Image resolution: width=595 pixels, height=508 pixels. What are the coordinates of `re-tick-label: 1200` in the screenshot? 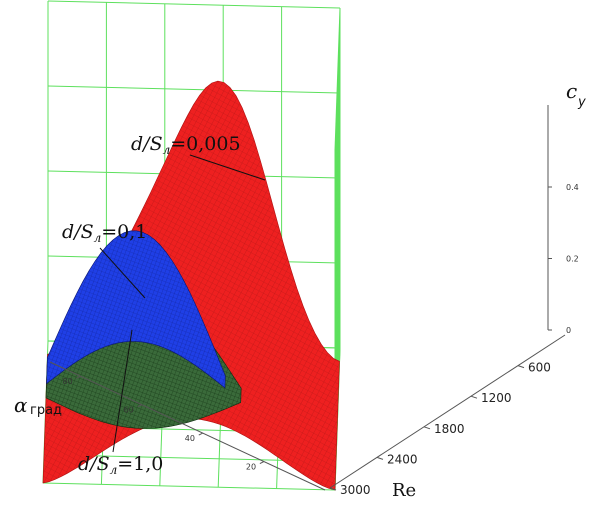 It's located at (496, 398).